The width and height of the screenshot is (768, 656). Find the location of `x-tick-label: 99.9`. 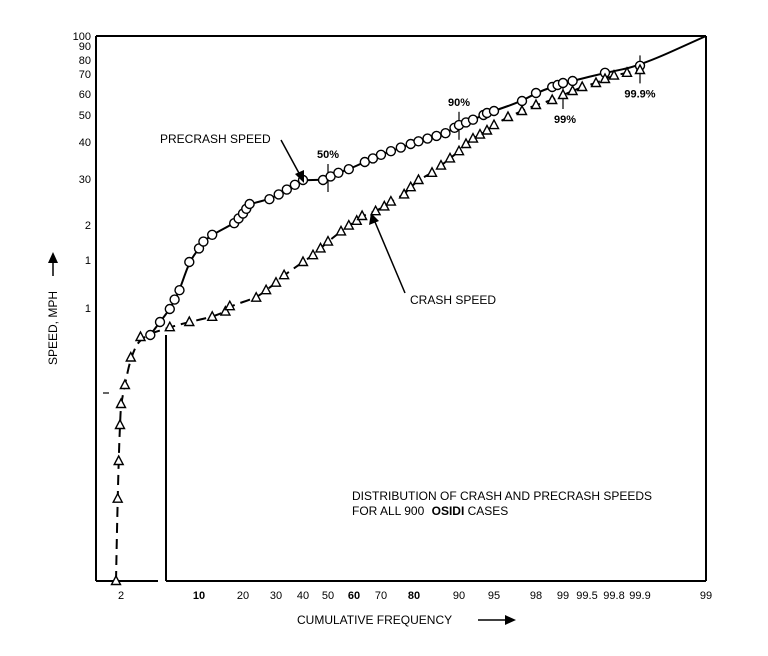

x-tick-label: 99.9 is located at coordinates (639, 596).